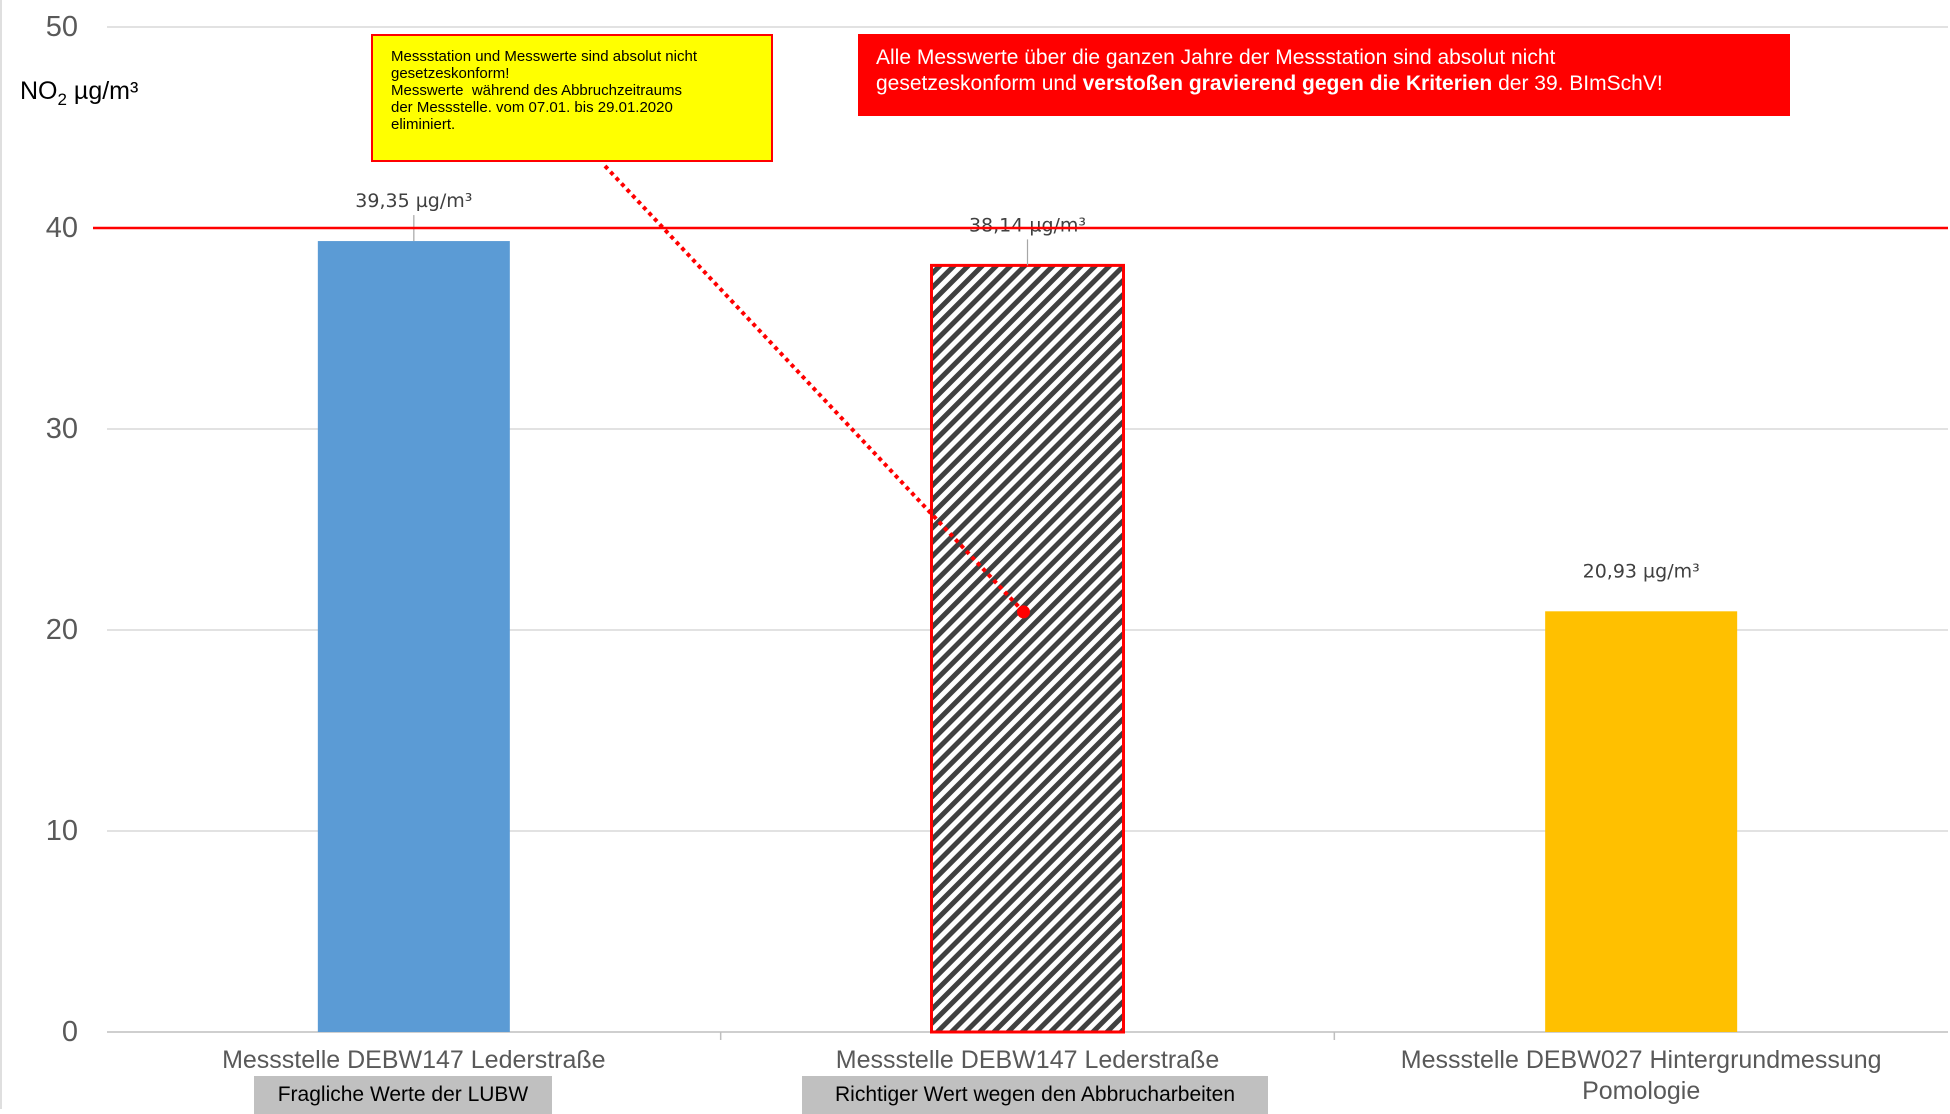 The width and height of the screenshot is (1950, 1114). I want to click on category-sublabel-1: Fragliche Werte der LUBW, so click(403, 1095).